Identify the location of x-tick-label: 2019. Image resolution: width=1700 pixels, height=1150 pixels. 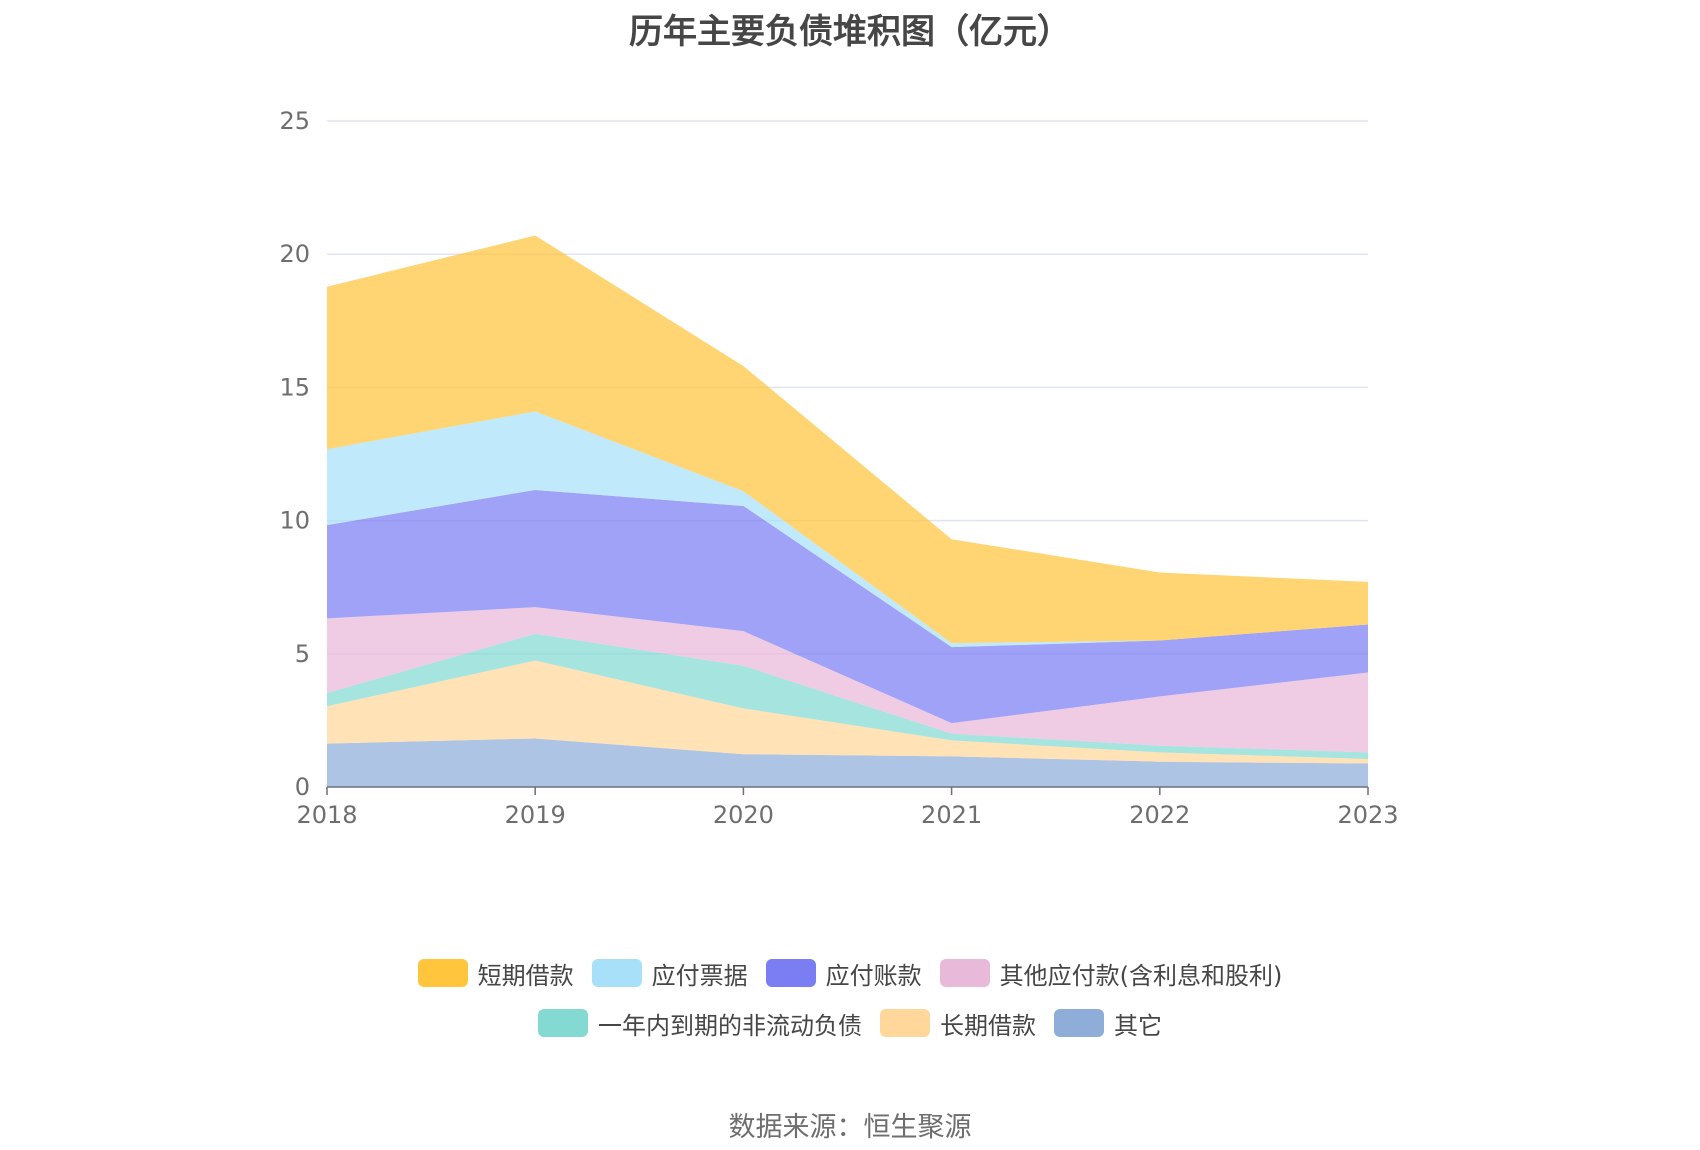
(535, 815).